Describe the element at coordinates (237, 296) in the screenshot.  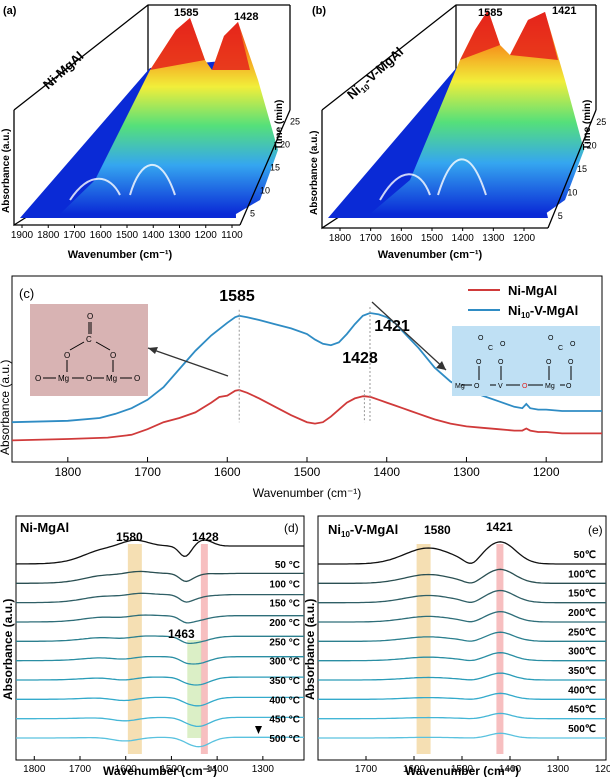
I see `panel-c-annotation-1585: 1585` at that location.